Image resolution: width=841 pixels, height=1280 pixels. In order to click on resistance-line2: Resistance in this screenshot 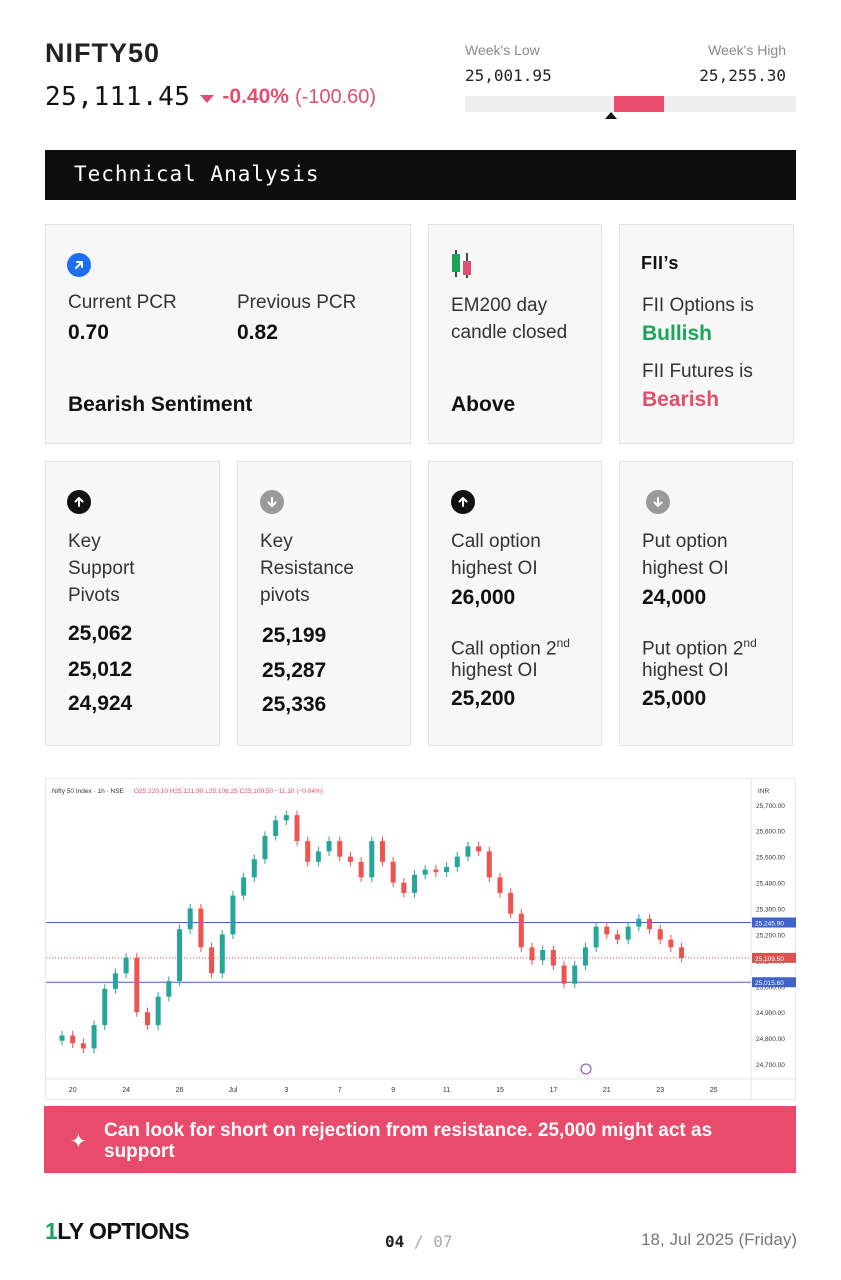, I will do `click(307, 568)`.